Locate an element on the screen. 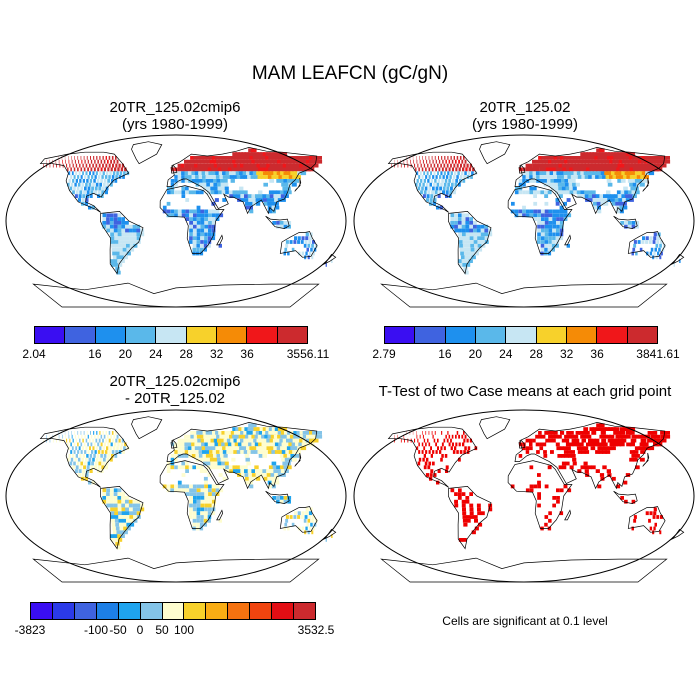 The image size is (700, 700). data-cells is located at coordinates (536, 211).